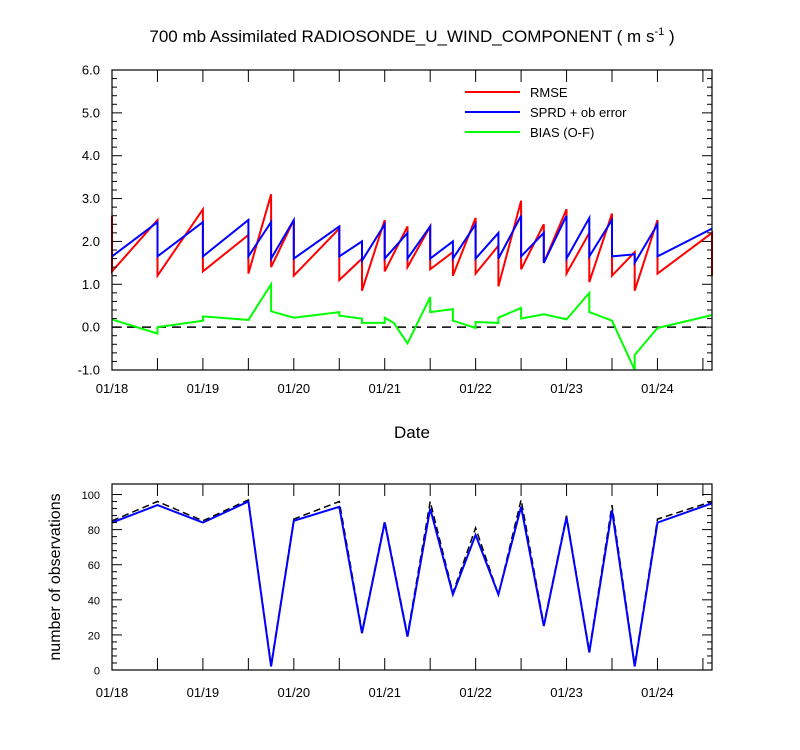  What do you see at coordinates (659, 32) in the screenshot?
I see `chart-title-superscript: -1` at bounding box center [659, 32].